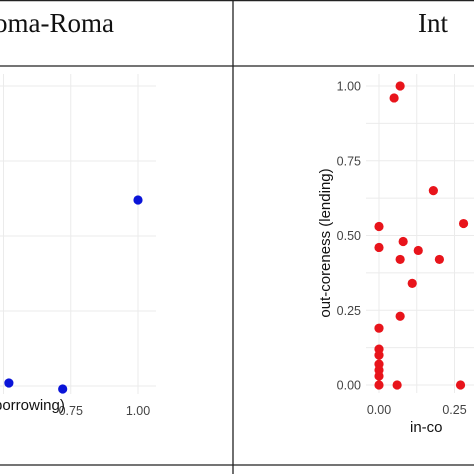 The height and width of the screenshot is (474, 474). I want to click on right-y-tick-label-2: 0.50, so click(349, 236).